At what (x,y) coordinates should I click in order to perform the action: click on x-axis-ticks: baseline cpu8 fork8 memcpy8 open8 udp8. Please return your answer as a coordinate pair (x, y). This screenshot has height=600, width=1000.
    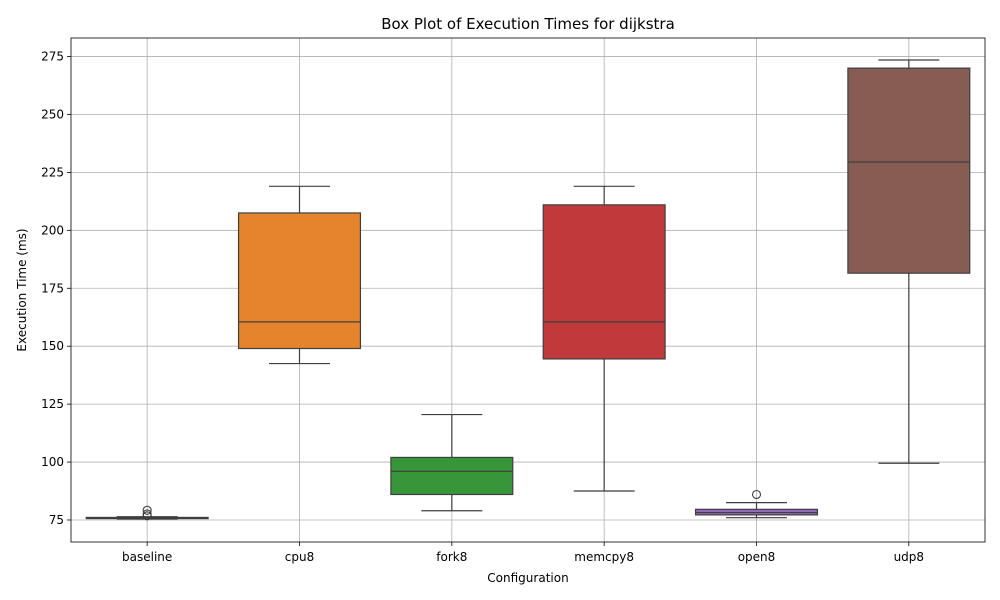
    Looking at the image, I should click on (523, 553).